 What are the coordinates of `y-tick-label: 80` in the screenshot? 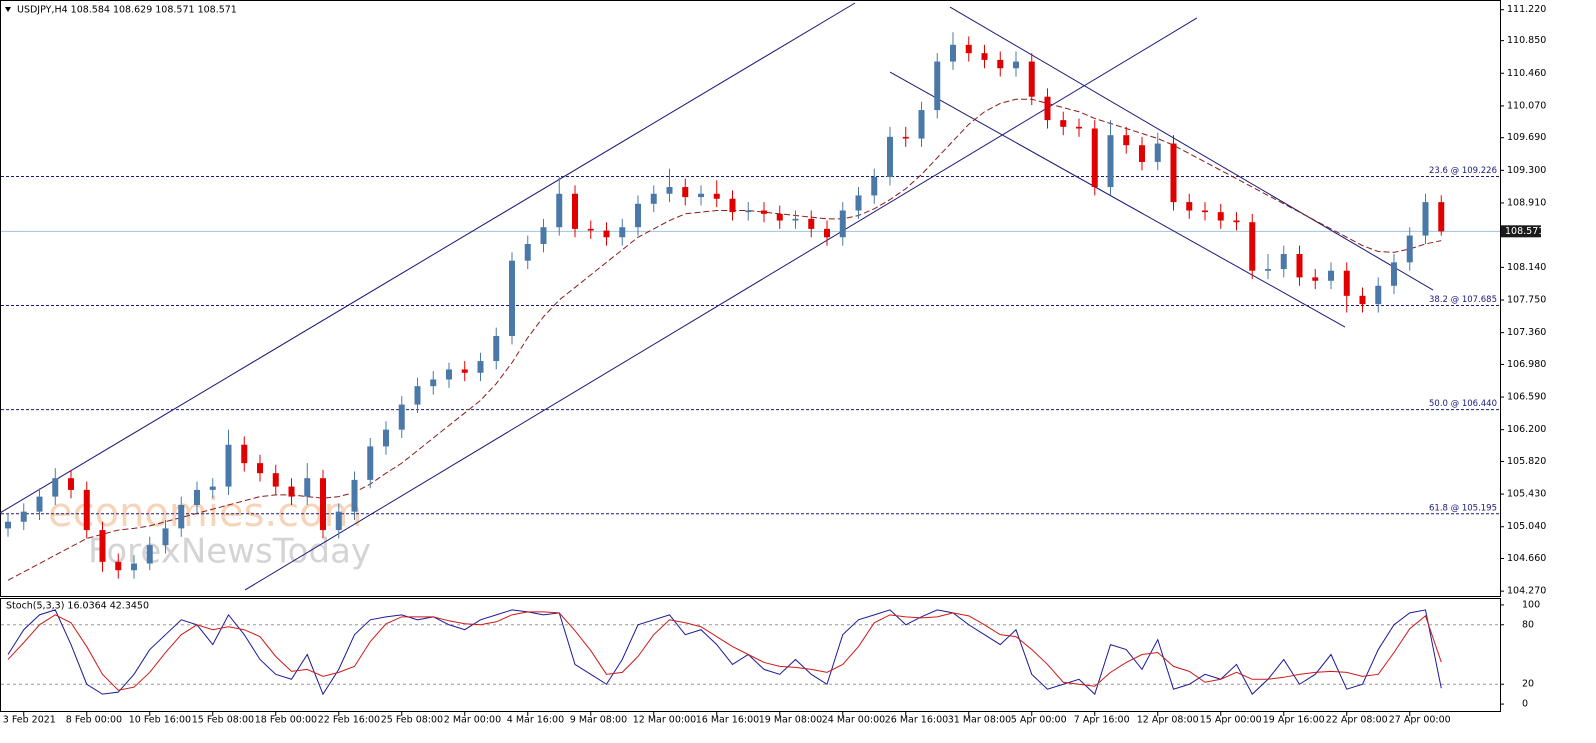 It's located at (1528, 624).